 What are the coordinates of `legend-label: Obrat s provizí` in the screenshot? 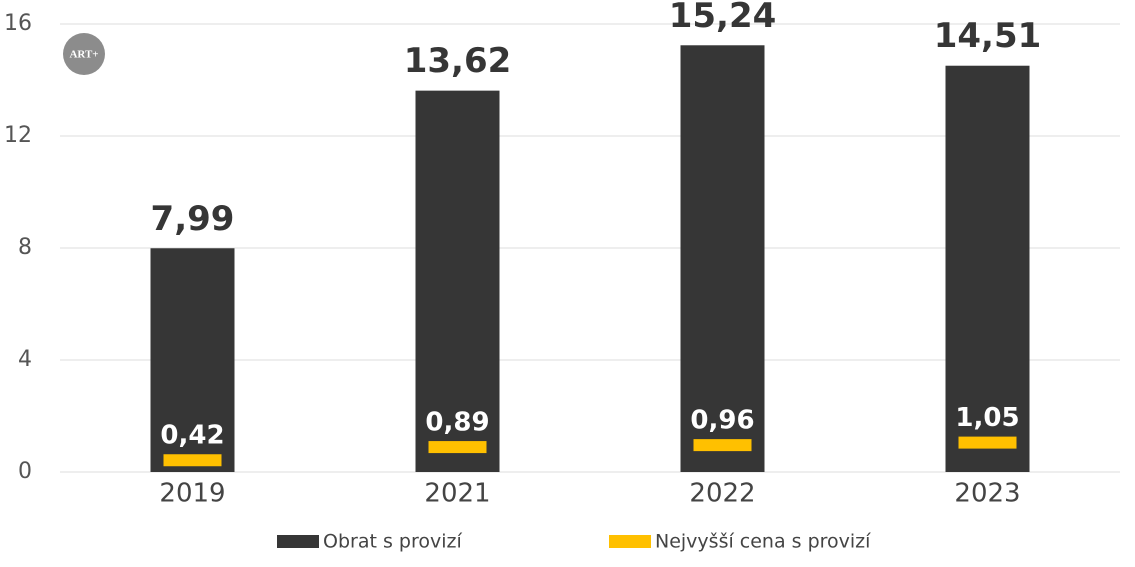 It's located at (392, 542).